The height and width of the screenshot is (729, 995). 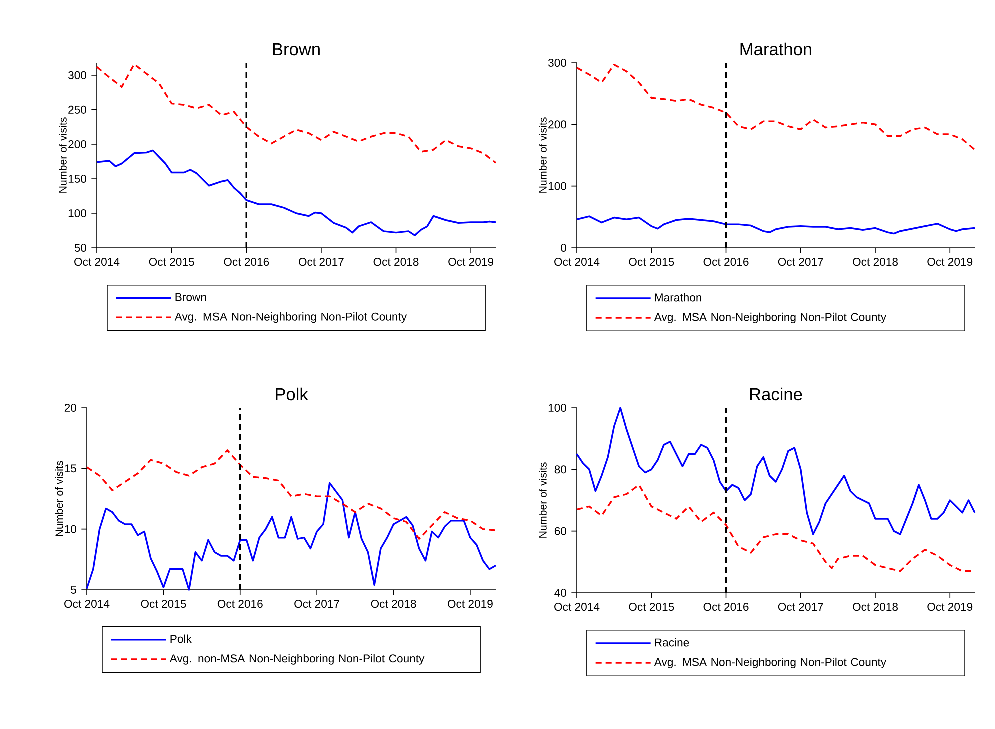 What do you see at coordinates (678, 297) in the screenshot?
I see `legend-label: Marathon` at bounding box center [678, 297].